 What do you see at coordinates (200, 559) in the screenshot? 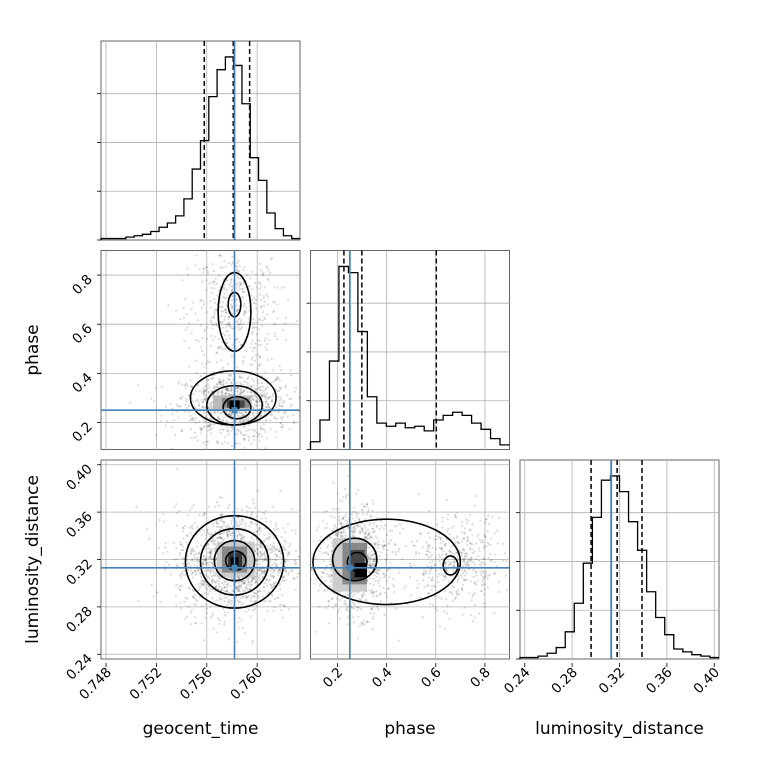
I see `panel-geocent-time-vs-luminosity-distance` at bounding box center [200, 559].